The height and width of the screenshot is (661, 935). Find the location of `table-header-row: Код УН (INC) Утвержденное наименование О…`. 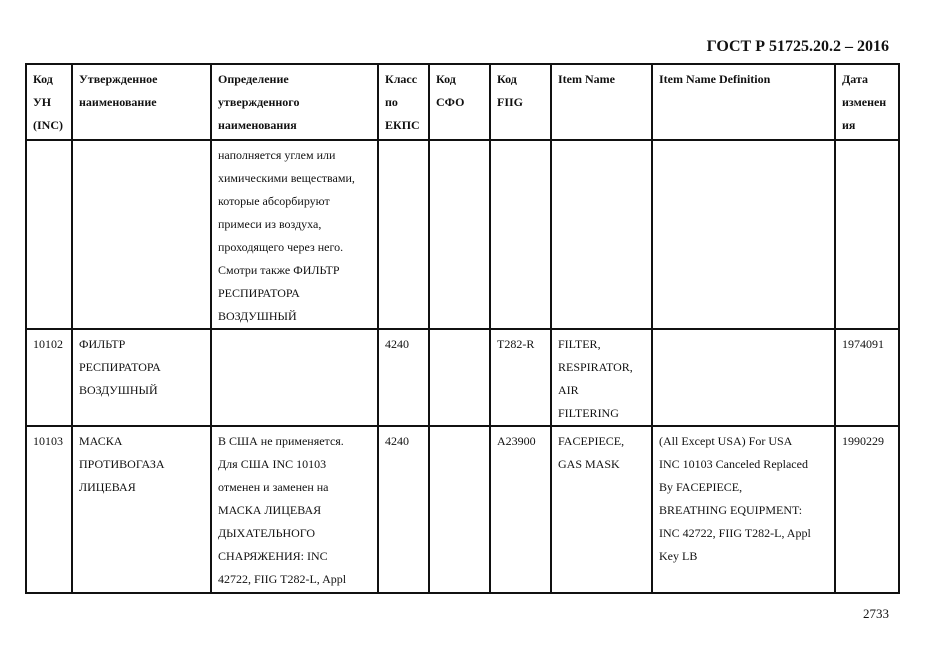

table-header-row: Код УН (INC) Утвержденное наименование О… is located at coordinates (462, 102).